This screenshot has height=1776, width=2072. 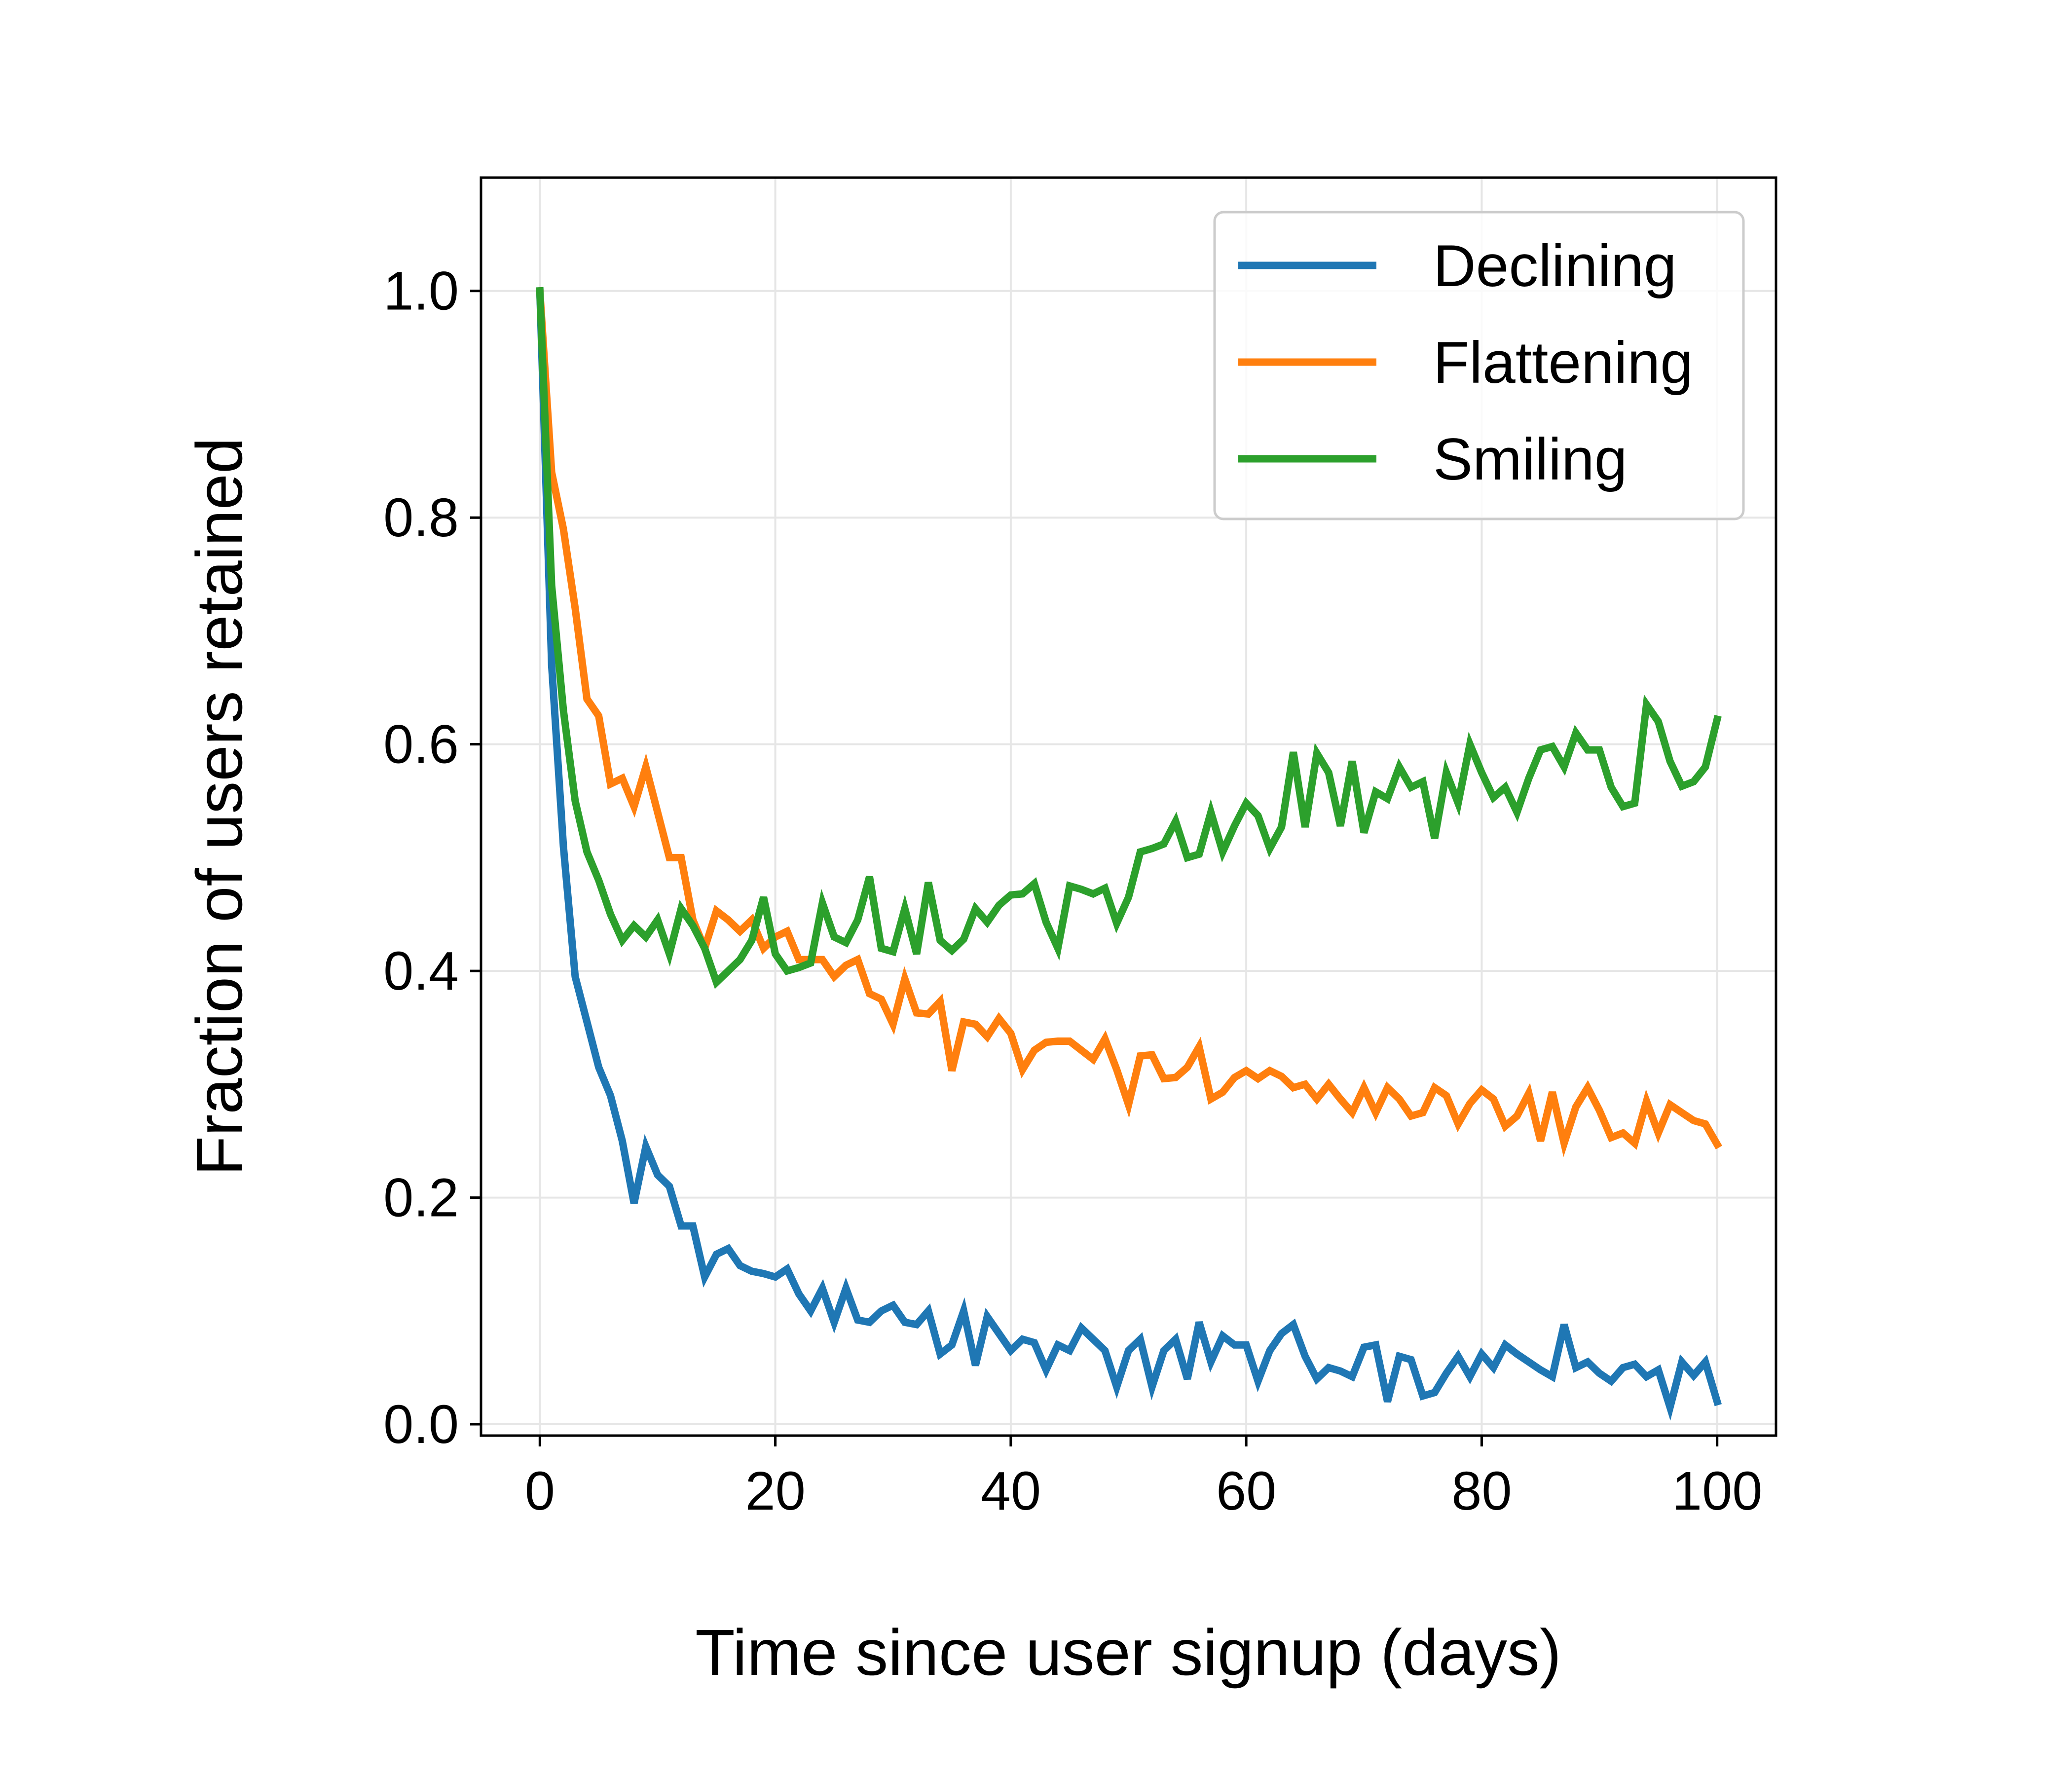 What do you see at coordinates (1482, 1491) in the screenshot?
I see `x-tick-label: 80` at bounding box center [1482, 1491].